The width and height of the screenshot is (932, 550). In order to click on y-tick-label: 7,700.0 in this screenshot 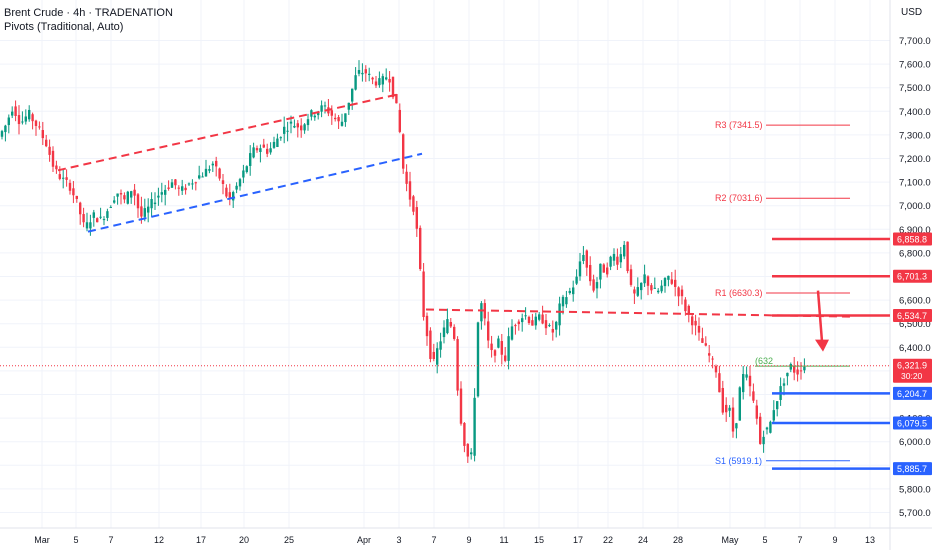, I will do `click(915, 41)`.